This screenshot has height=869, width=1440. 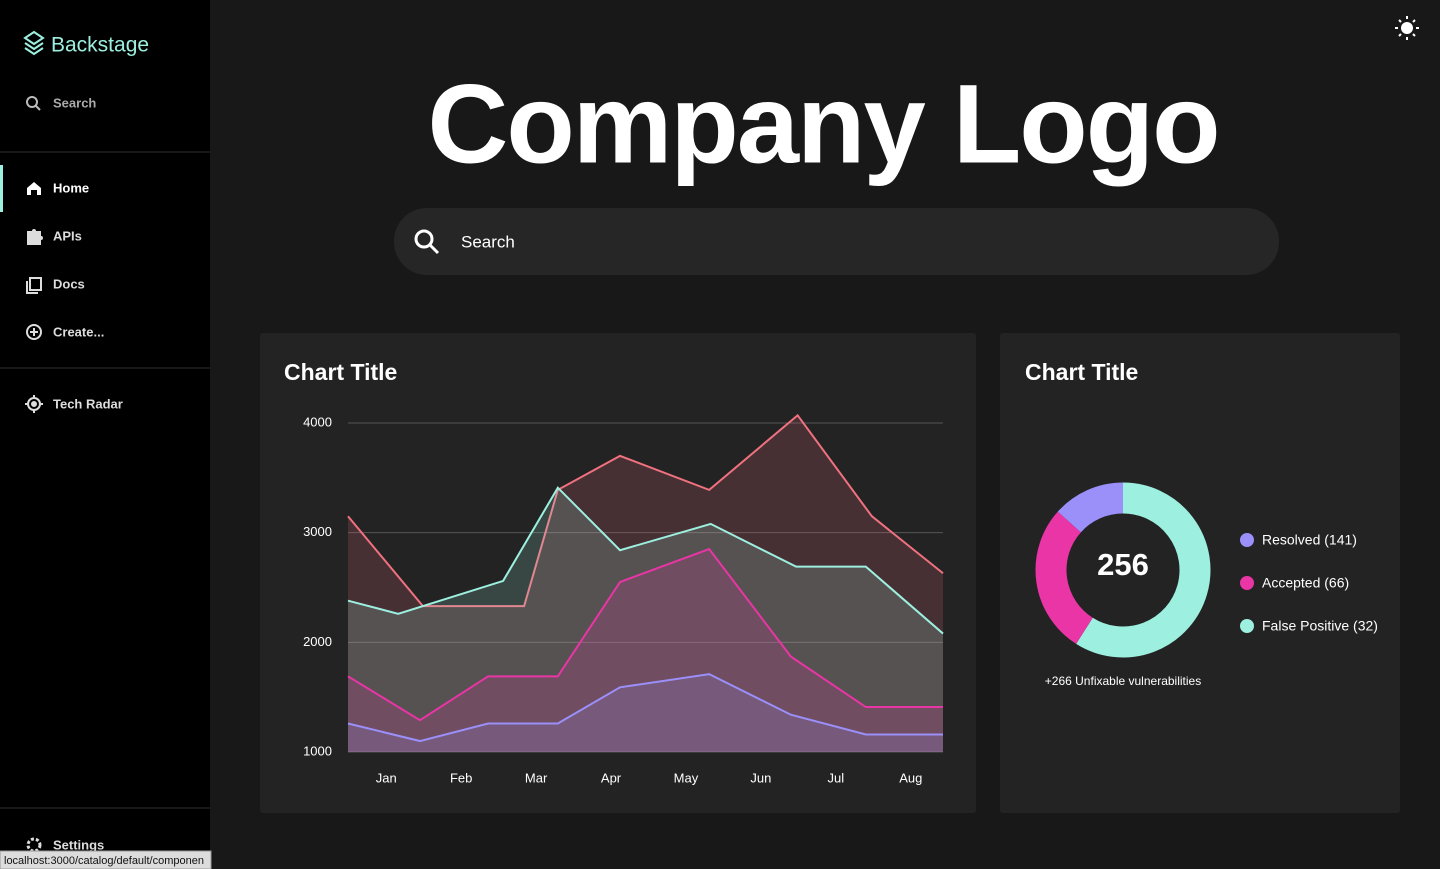 I want to click on legend-label: False Positive (32), so click(x=1320, y=626).